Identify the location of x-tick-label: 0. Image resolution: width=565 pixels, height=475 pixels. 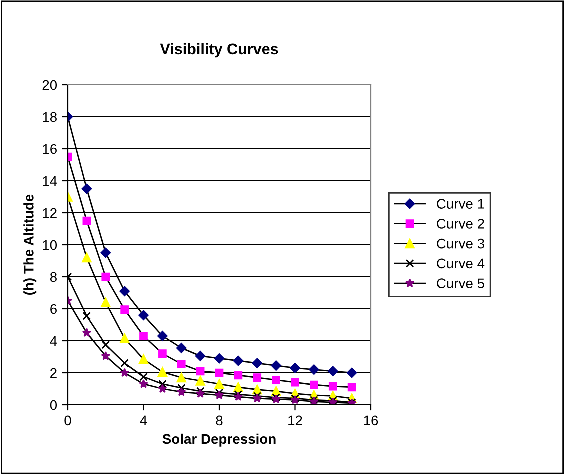
(68, 421).